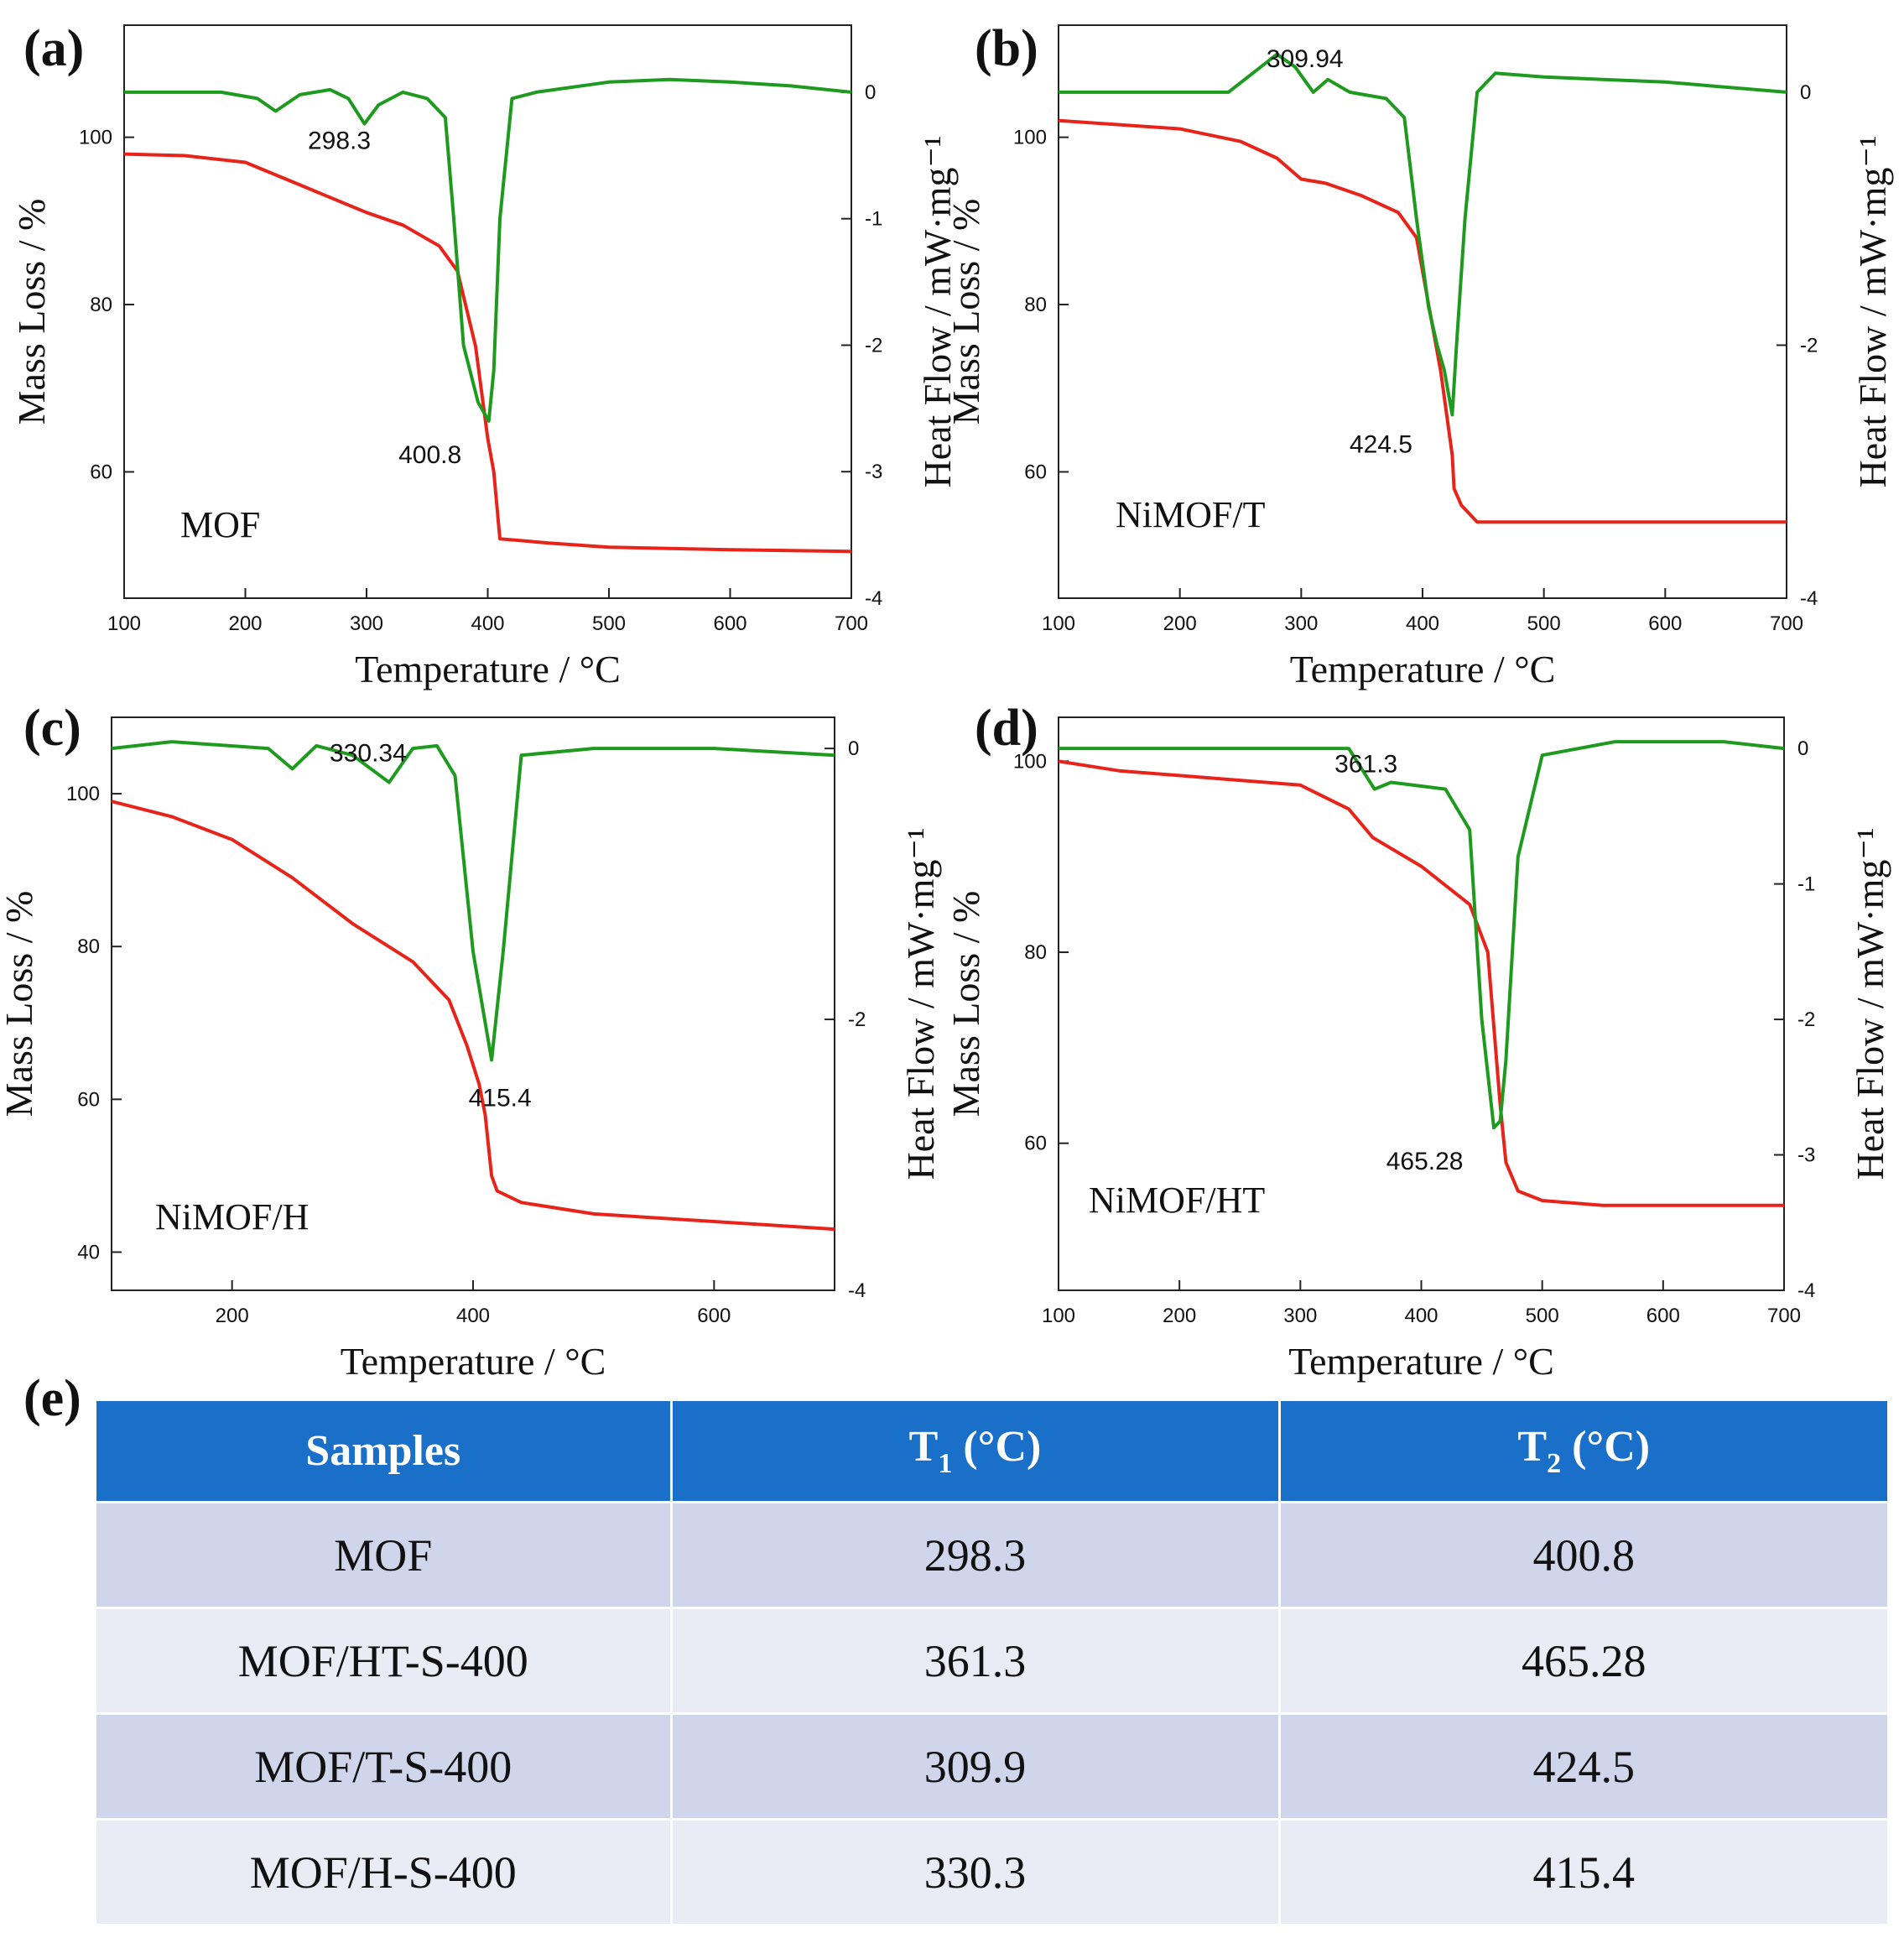  What do you see at coordinates (1583, 1554) in the screenshot?
I see `cell-t2: 400.8` at bounding box center [1583, 1554].